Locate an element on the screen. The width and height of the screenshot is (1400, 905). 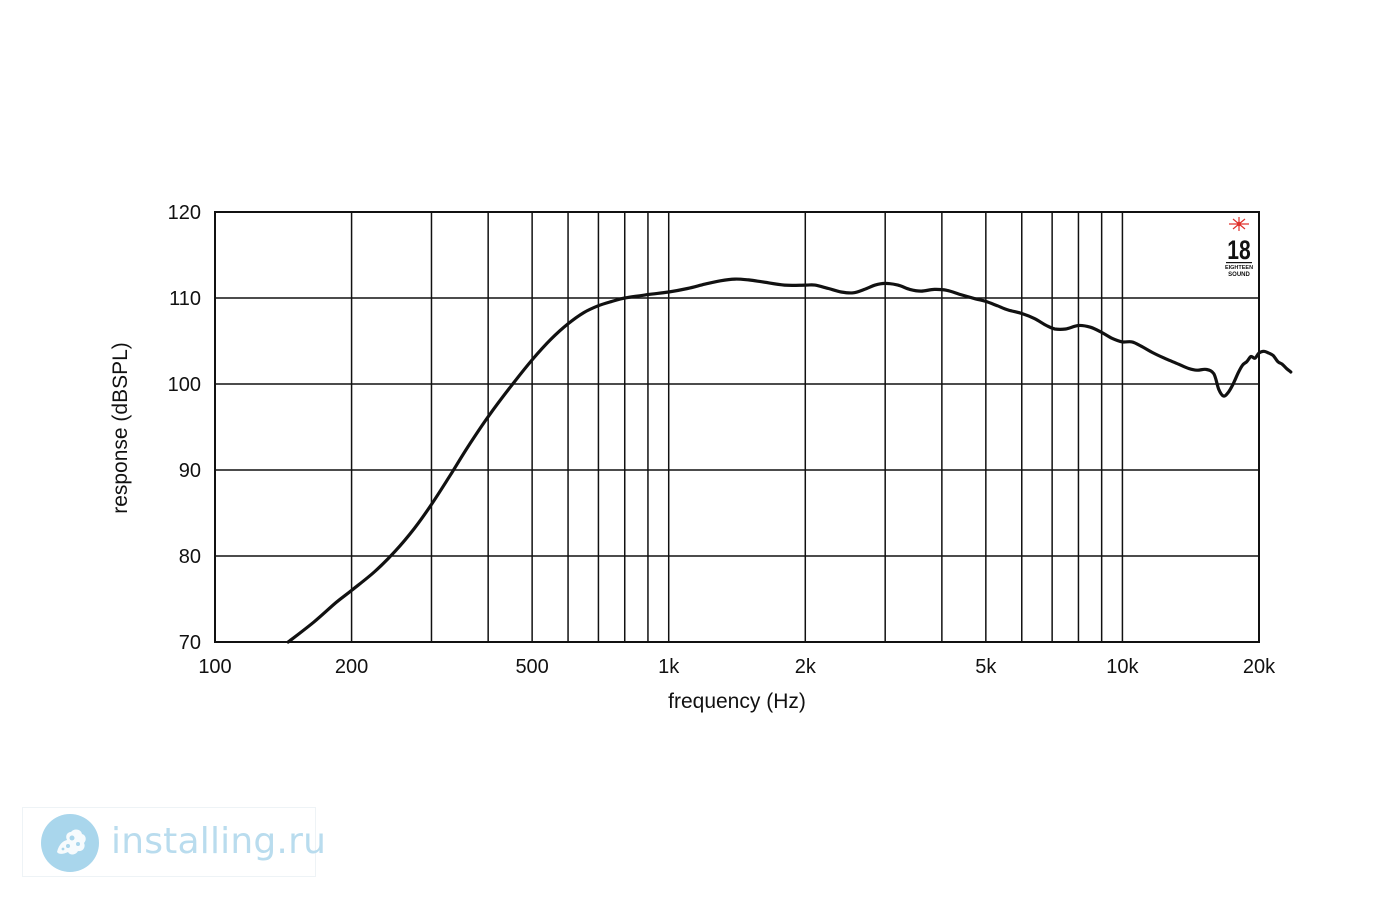
y-tick-labels: 70 80 90 100 110 120 is located at coordinates (184, 428).